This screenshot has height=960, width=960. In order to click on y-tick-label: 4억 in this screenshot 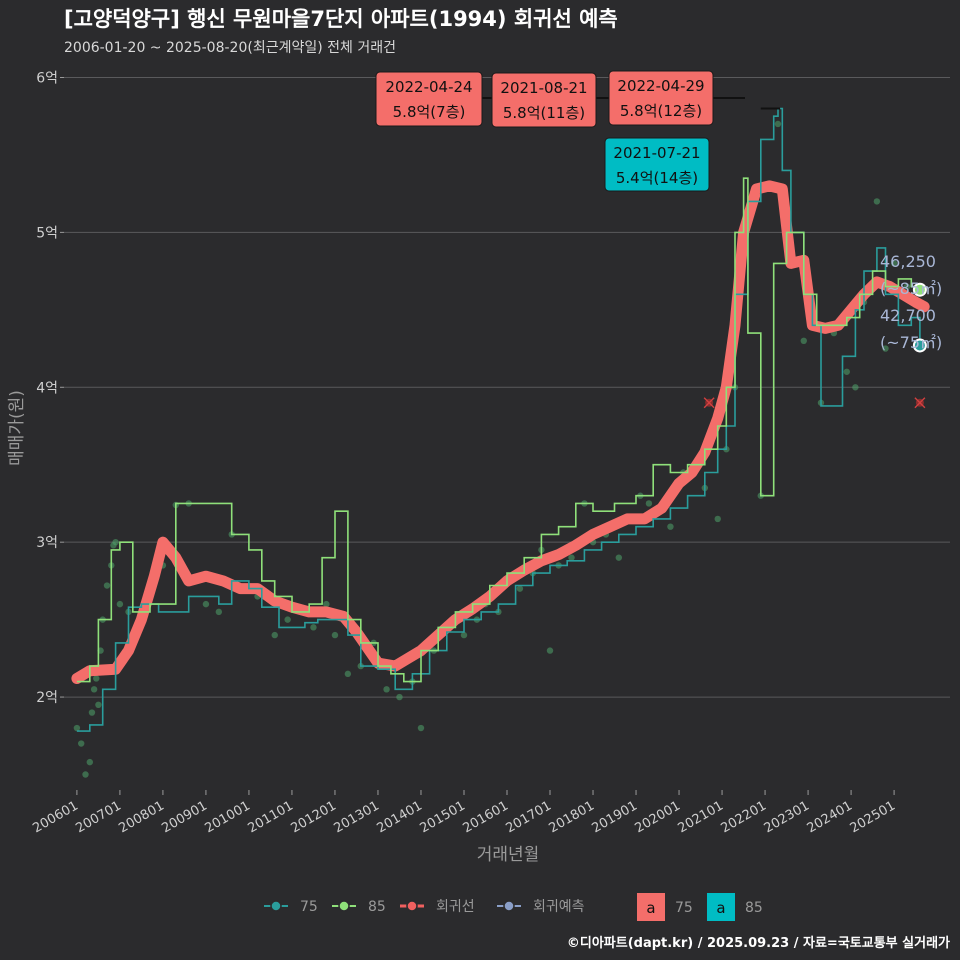, I will do `click(47, 388)`.